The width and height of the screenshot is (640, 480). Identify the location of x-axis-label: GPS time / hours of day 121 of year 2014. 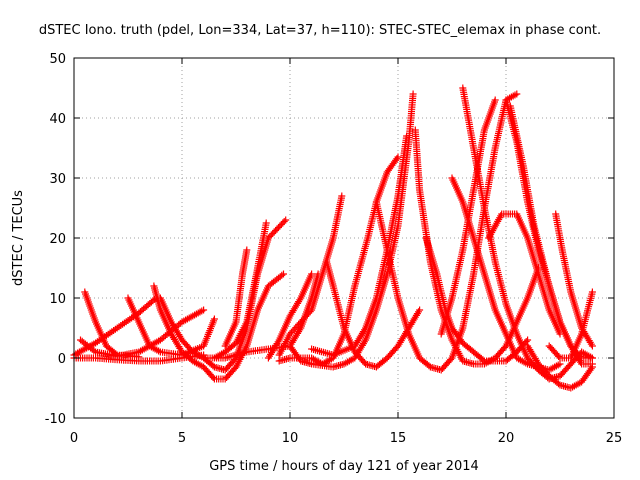
(344, 466).